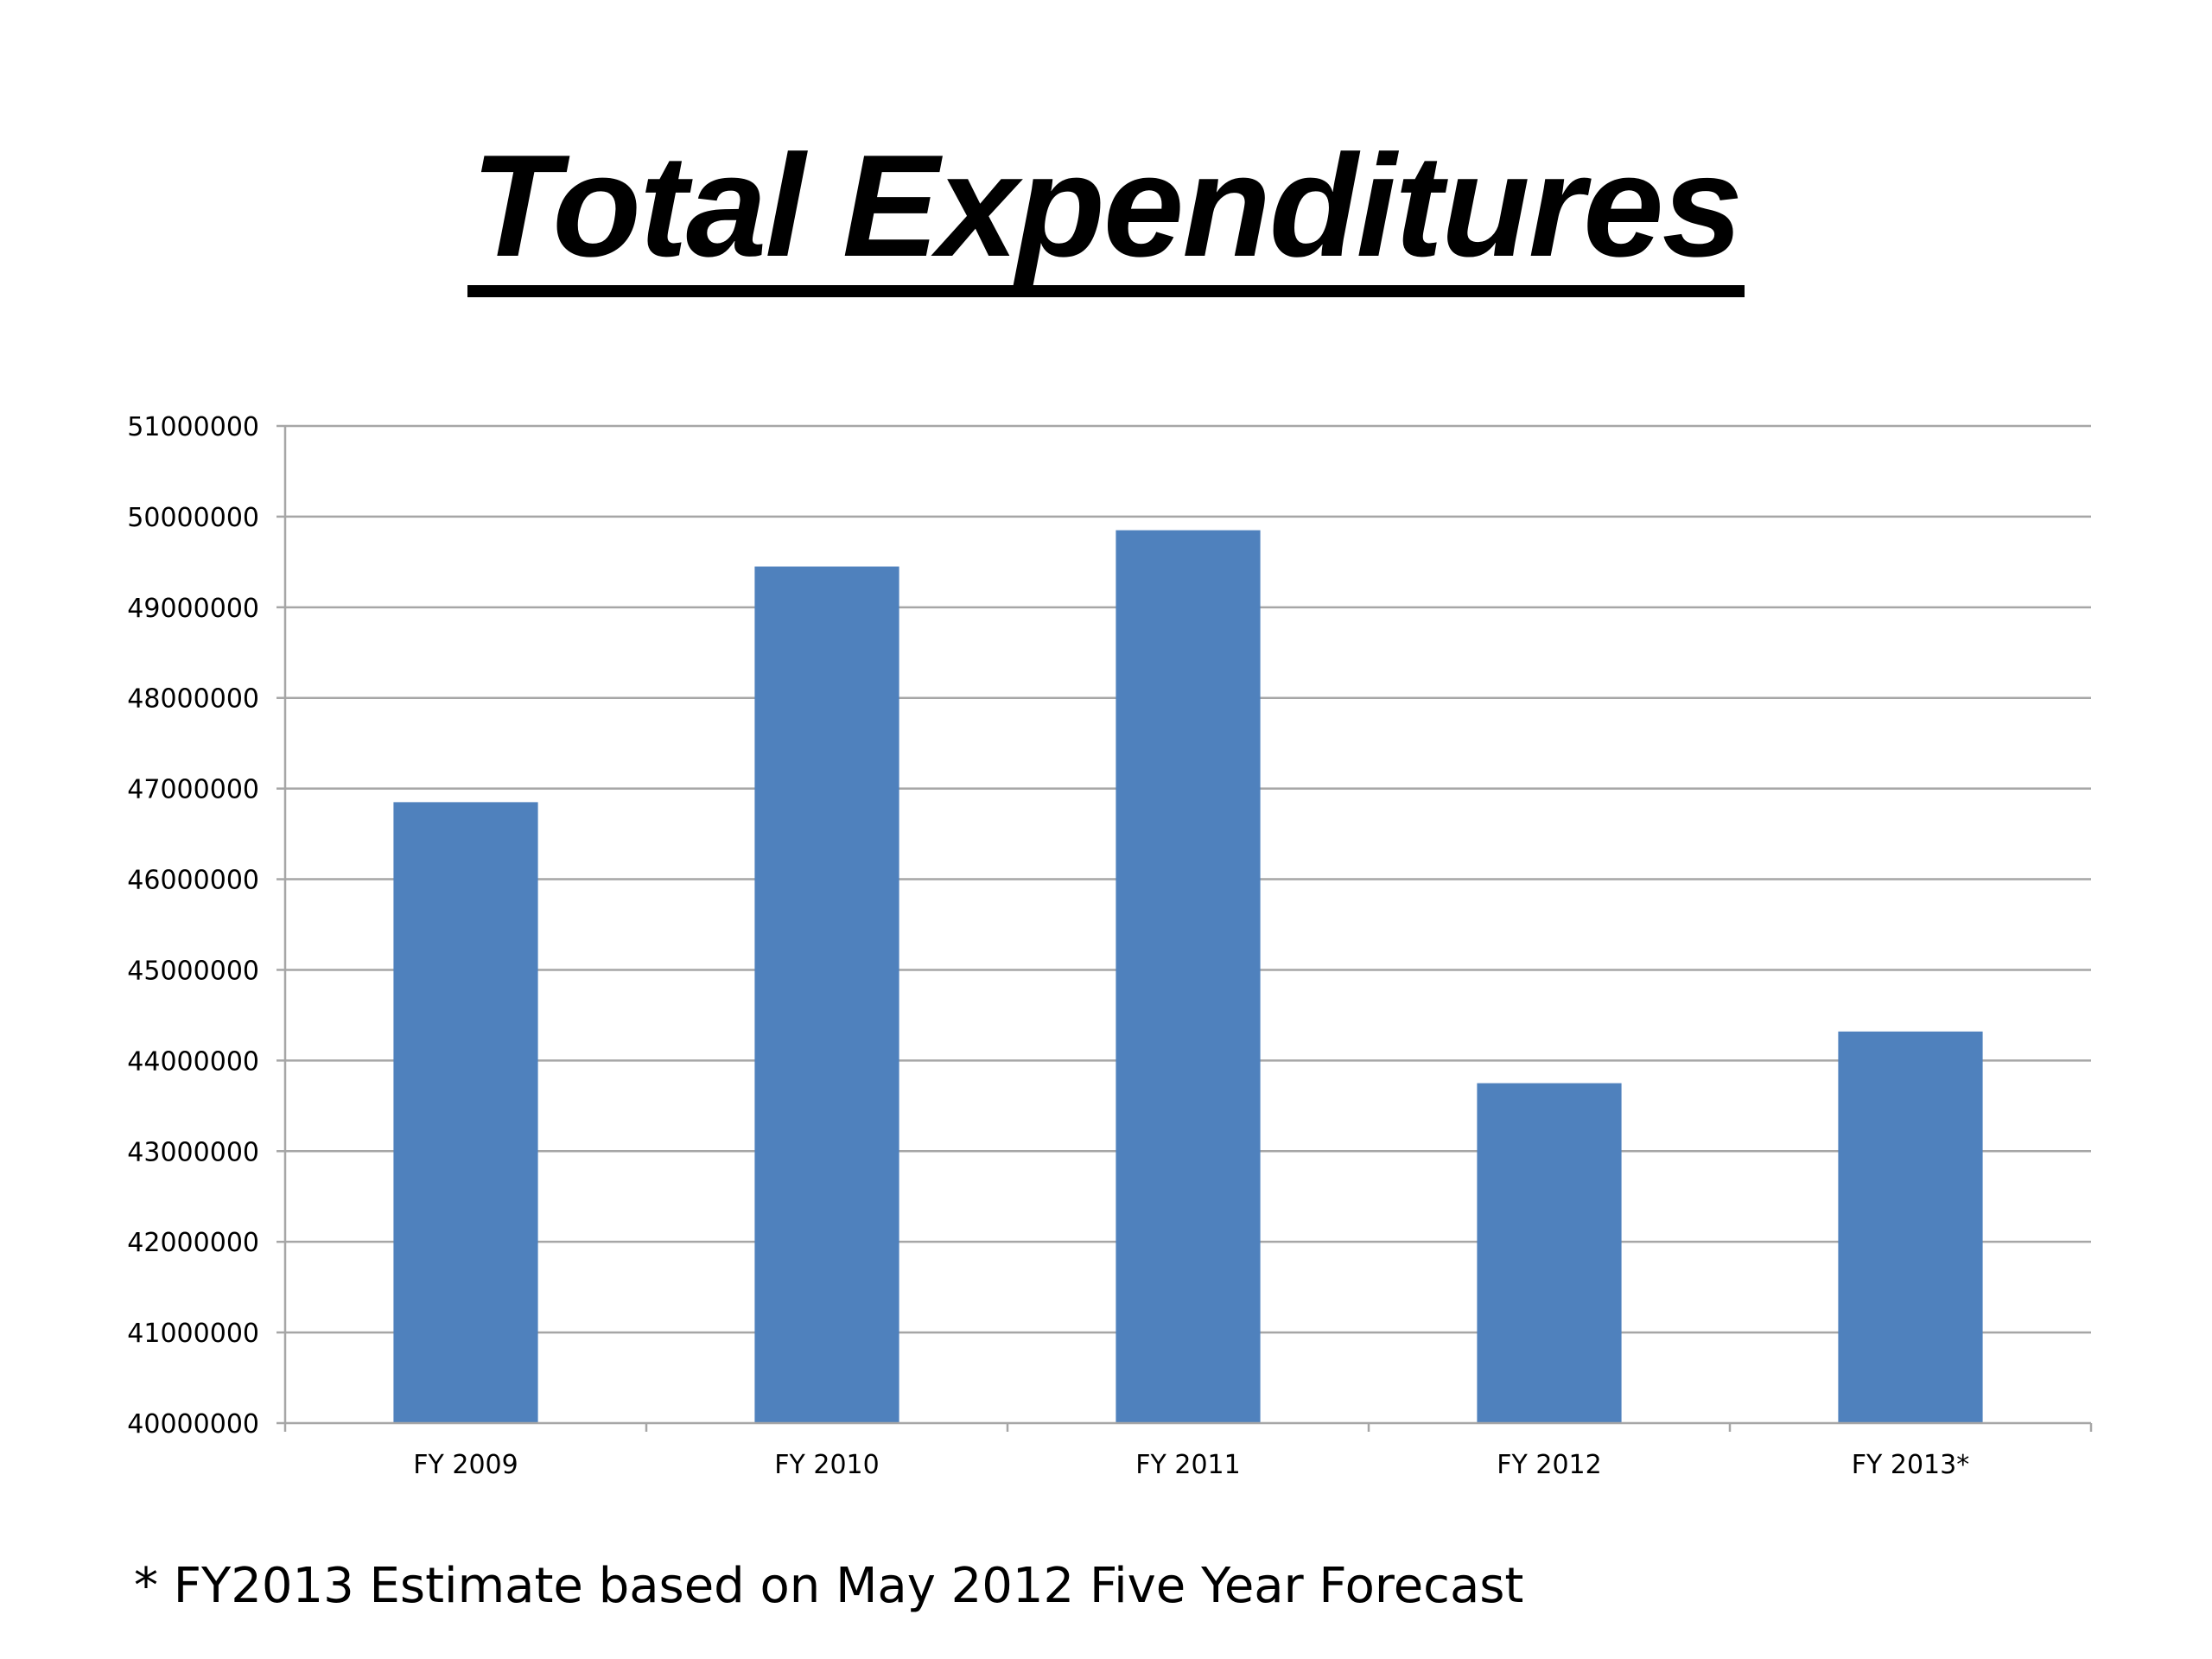 This screenshot has height=1659, width=2212. What do you see at coordinates (826, 1465) in the screenshot?
I see `x-tick-label: FY 2010` at bounding box center [826, 1465].